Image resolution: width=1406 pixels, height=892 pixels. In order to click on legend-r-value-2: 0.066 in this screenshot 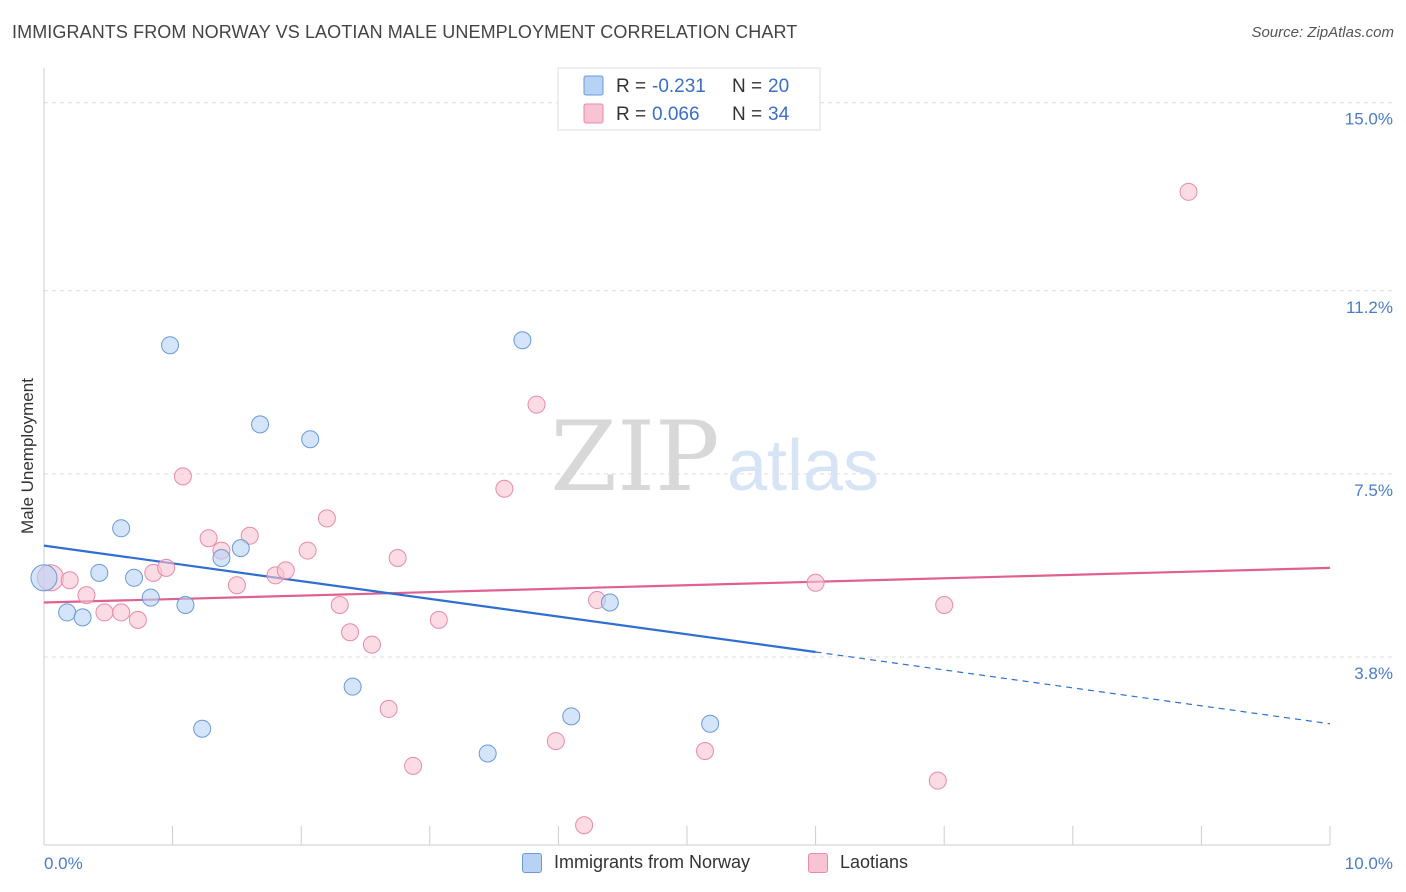, I will do `click(676, 114)`.